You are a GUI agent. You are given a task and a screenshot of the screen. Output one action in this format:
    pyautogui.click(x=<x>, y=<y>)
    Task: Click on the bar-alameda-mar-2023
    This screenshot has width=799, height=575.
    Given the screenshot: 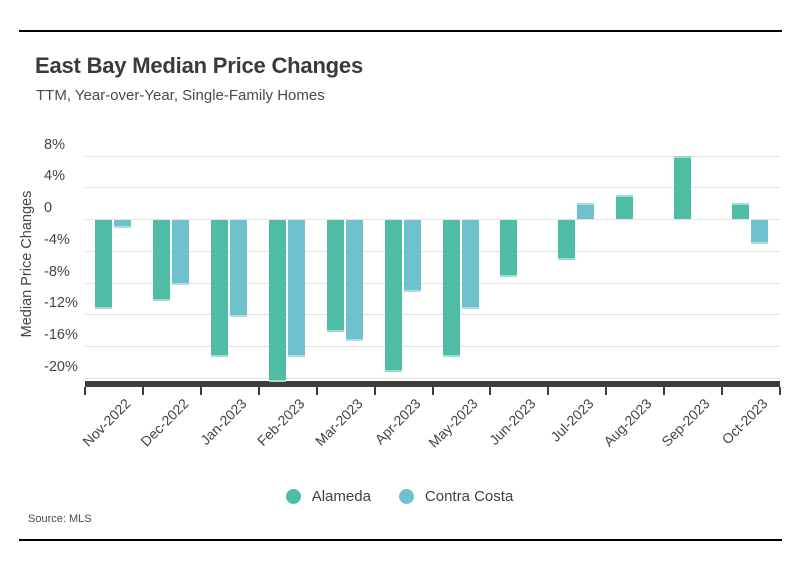 What is the action you would take?
    pyautogui.click(x=335, y=276)
    